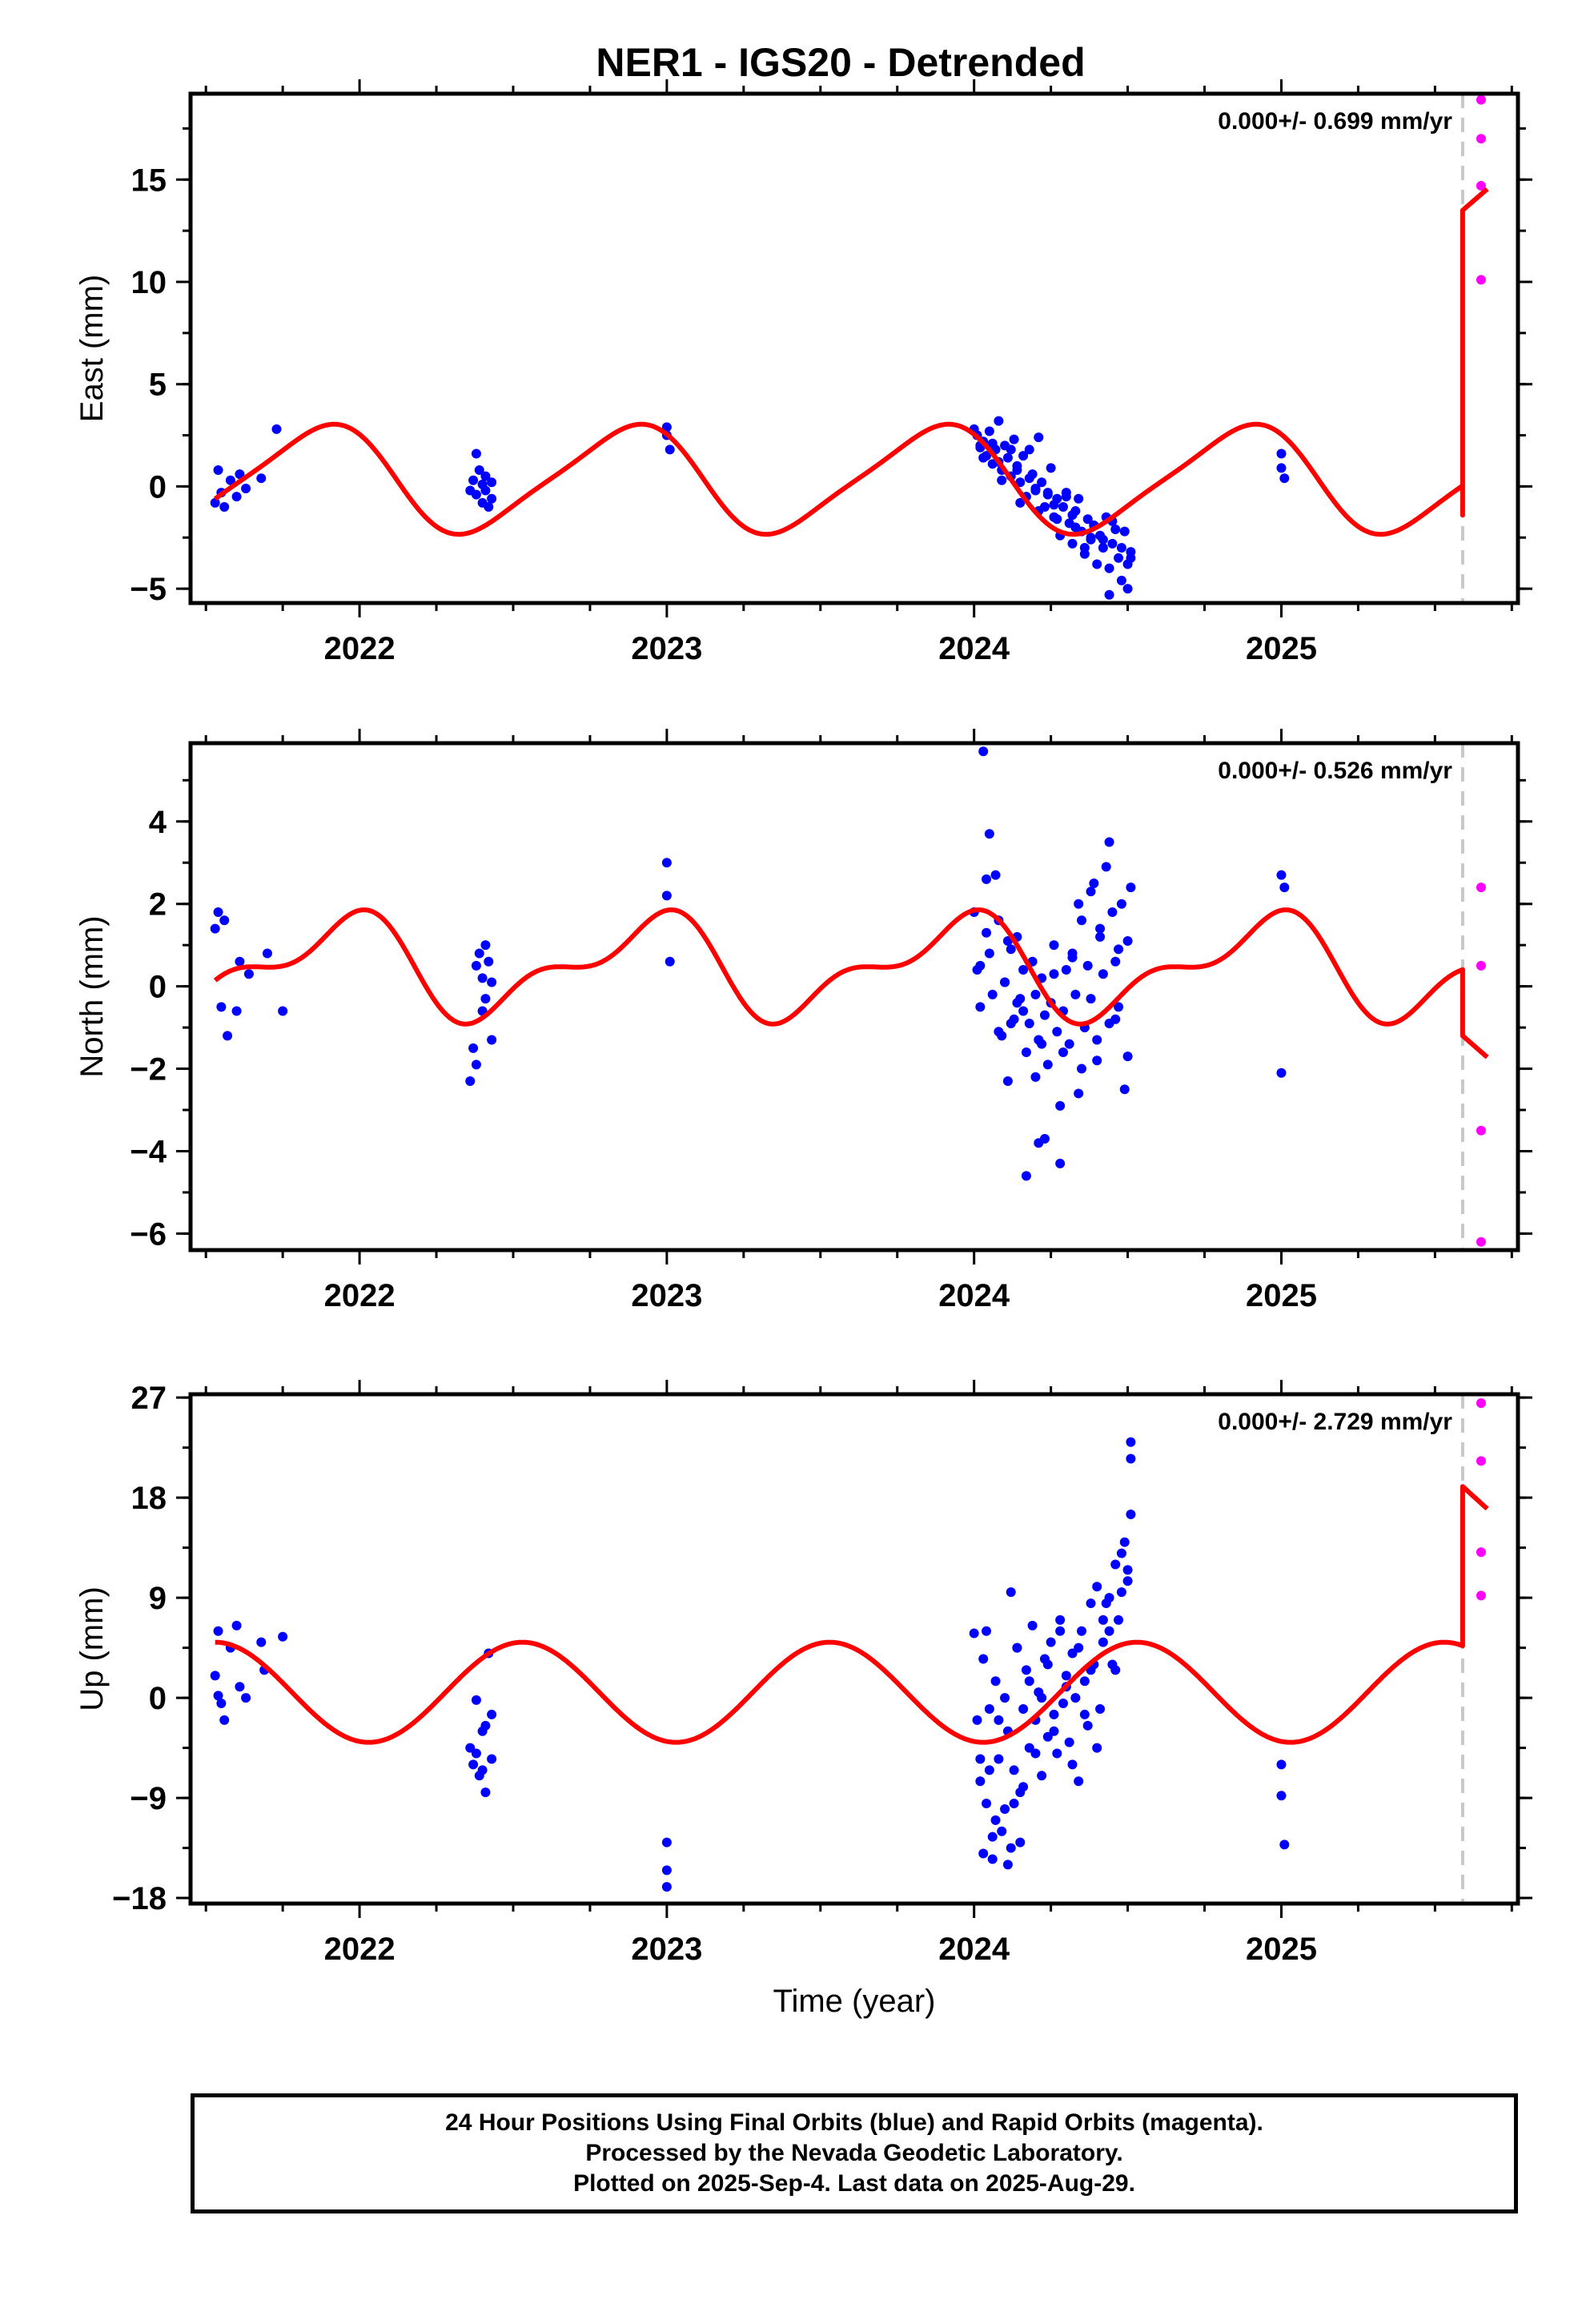 The image size is (1582, 2324). Describe the element at coordinates (148, 1070) in the screenshot. I see `y-tick-label: −2` at that location.